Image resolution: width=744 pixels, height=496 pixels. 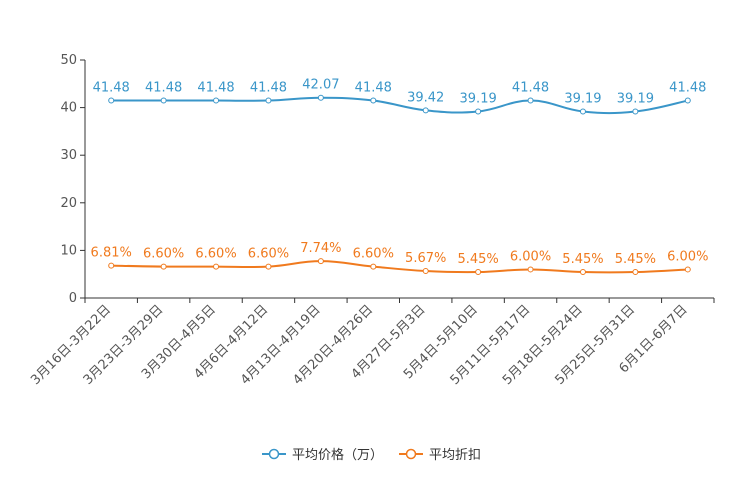 What do you see at coordinates (68, 155) in the screenshot?
I see `y-tick-label: 30` at bounding box center [68, 155].